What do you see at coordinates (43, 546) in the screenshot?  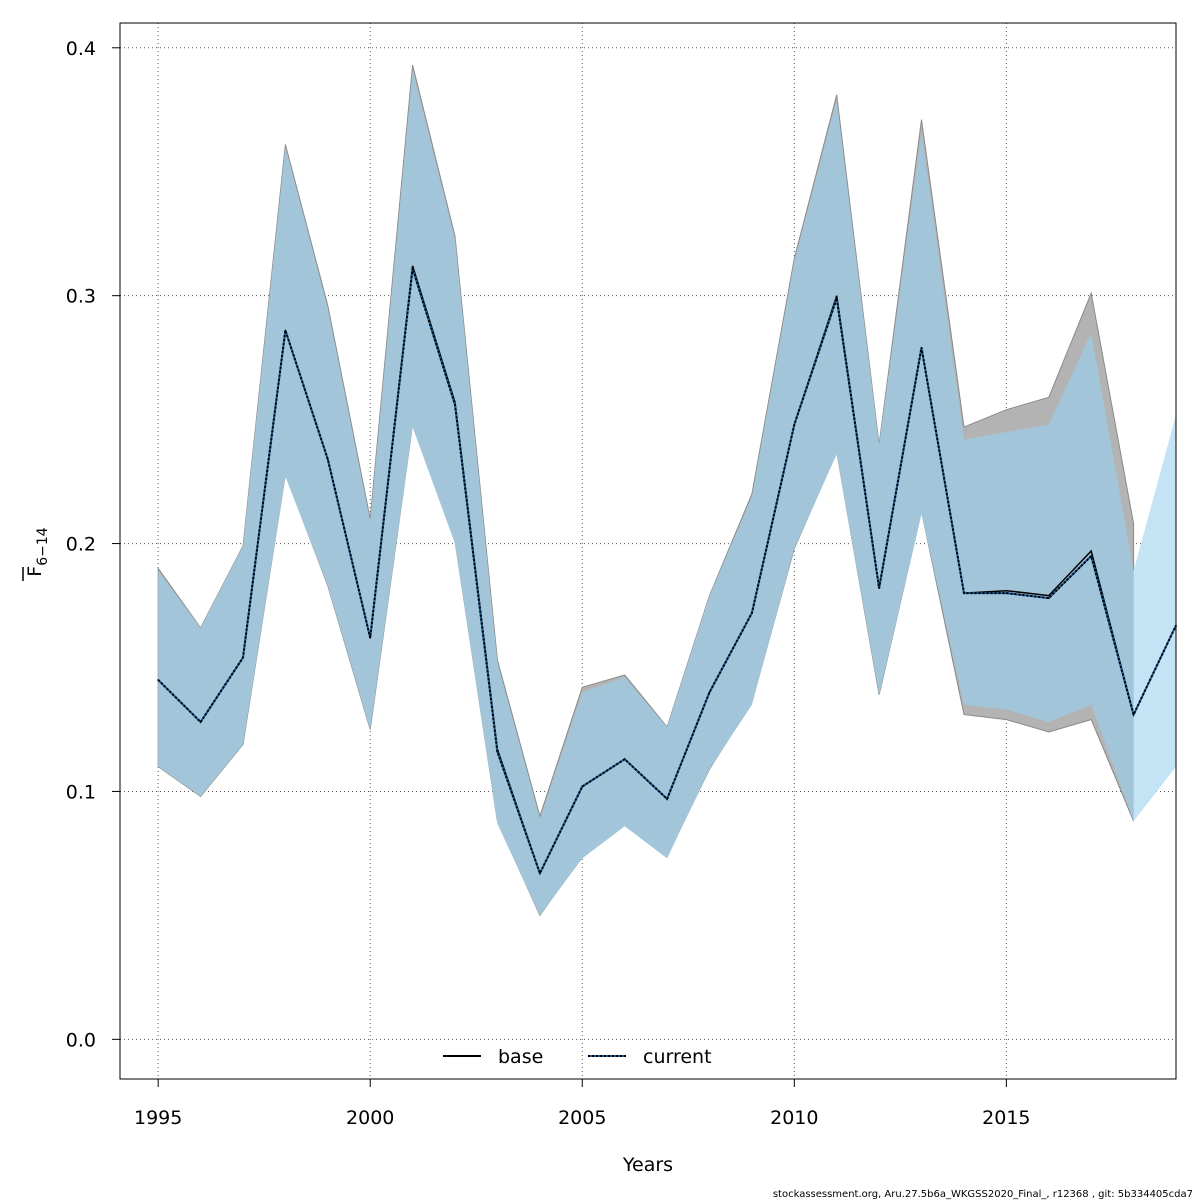 I see `y-axis-title-sub: 6−14` at bounding box center [43, 546].